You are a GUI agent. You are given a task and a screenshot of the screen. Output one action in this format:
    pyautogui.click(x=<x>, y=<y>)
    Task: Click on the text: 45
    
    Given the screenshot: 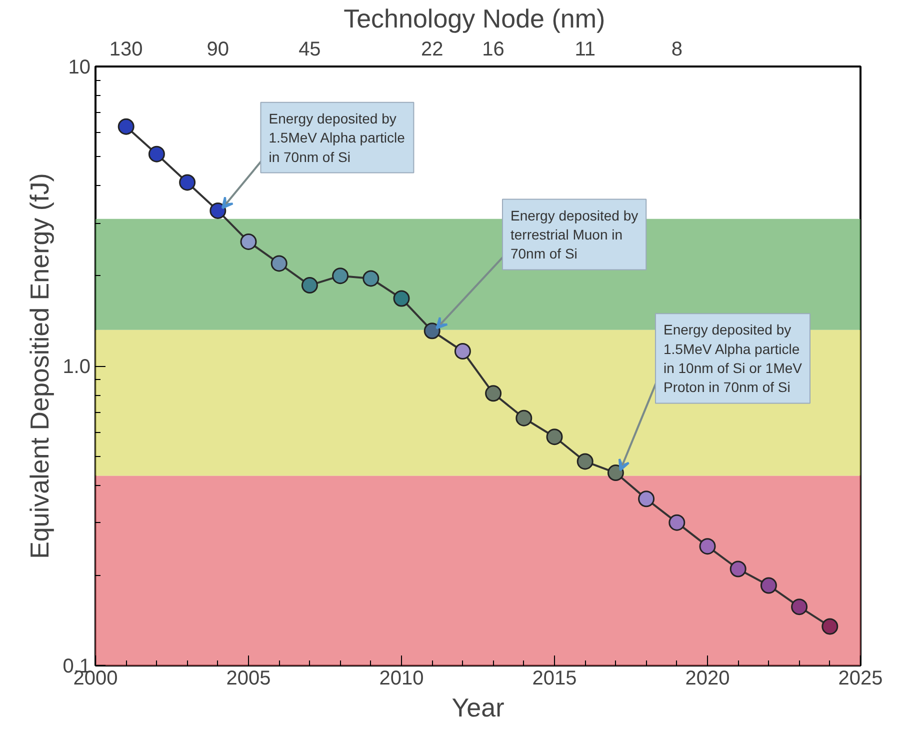 What is the action you would take?
    pyautogui.click(x=309, y=49)
    